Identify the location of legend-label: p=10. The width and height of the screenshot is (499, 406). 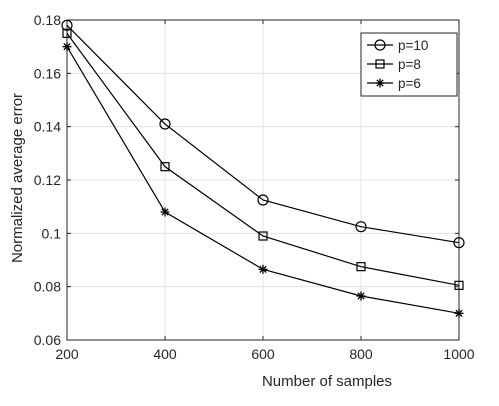
(413, 45).